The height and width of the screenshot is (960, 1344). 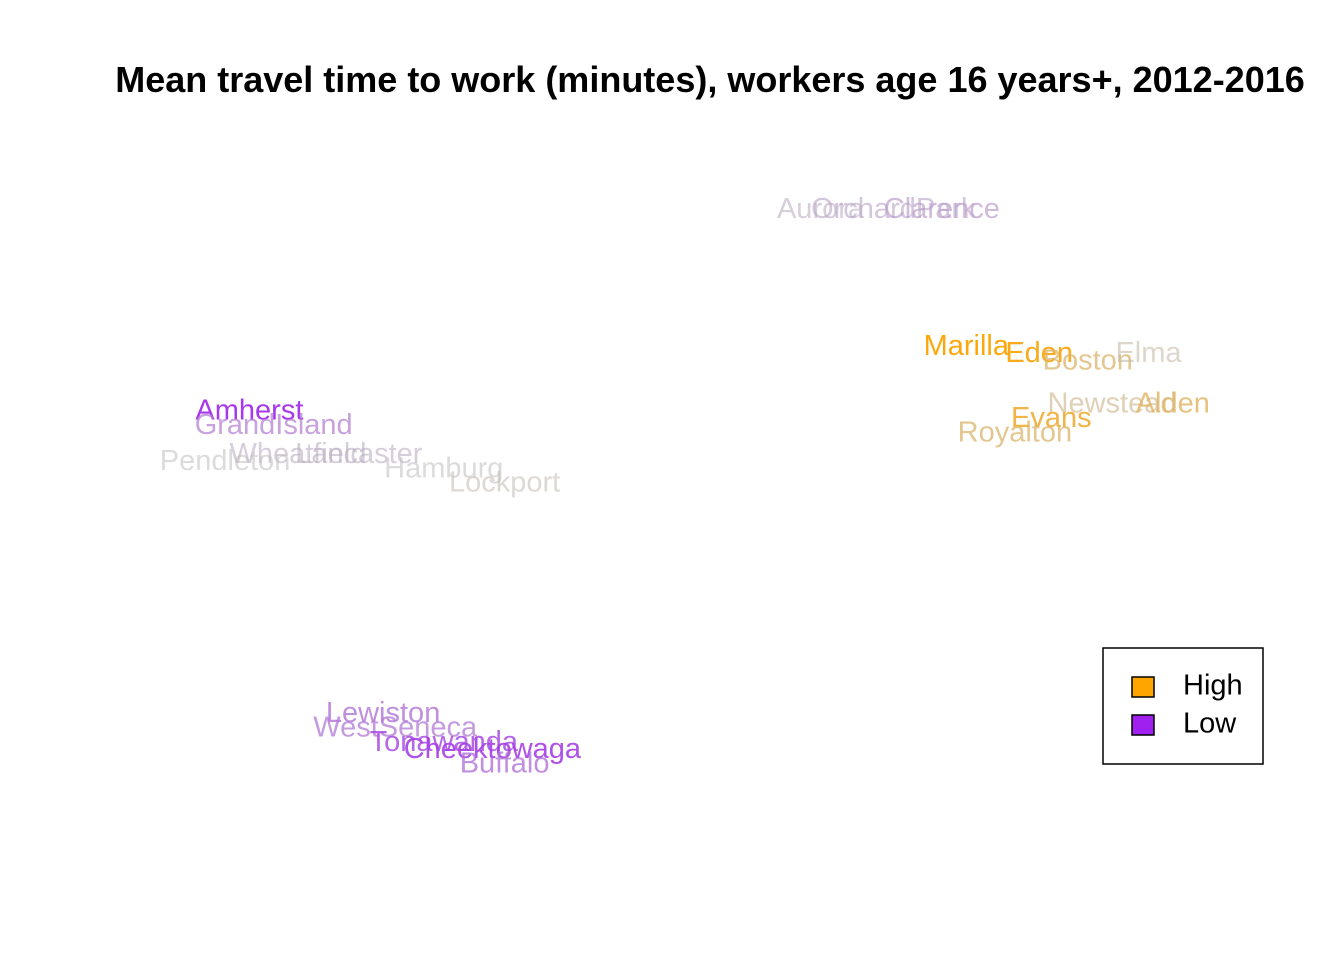 I want to click on point-label-lancaster: Lancaster, so click(x=359, y=454).